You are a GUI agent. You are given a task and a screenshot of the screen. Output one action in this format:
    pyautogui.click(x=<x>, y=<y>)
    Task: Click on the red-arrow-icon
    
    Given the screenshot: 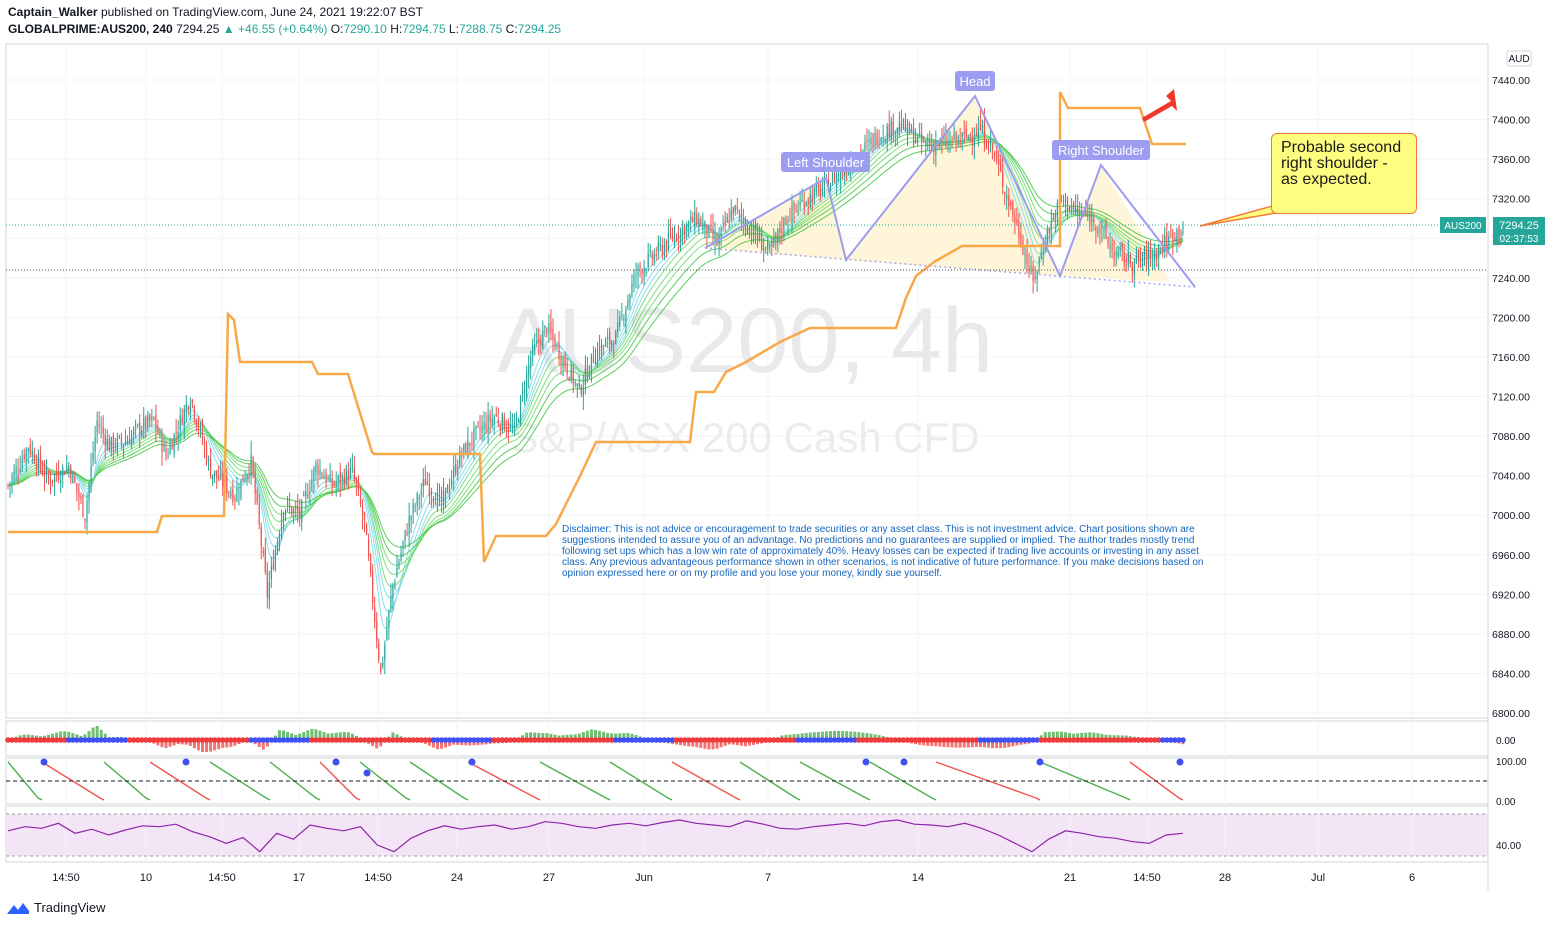 What is the action you would take?
    pyautogui.click(x=1159, y=105)
    